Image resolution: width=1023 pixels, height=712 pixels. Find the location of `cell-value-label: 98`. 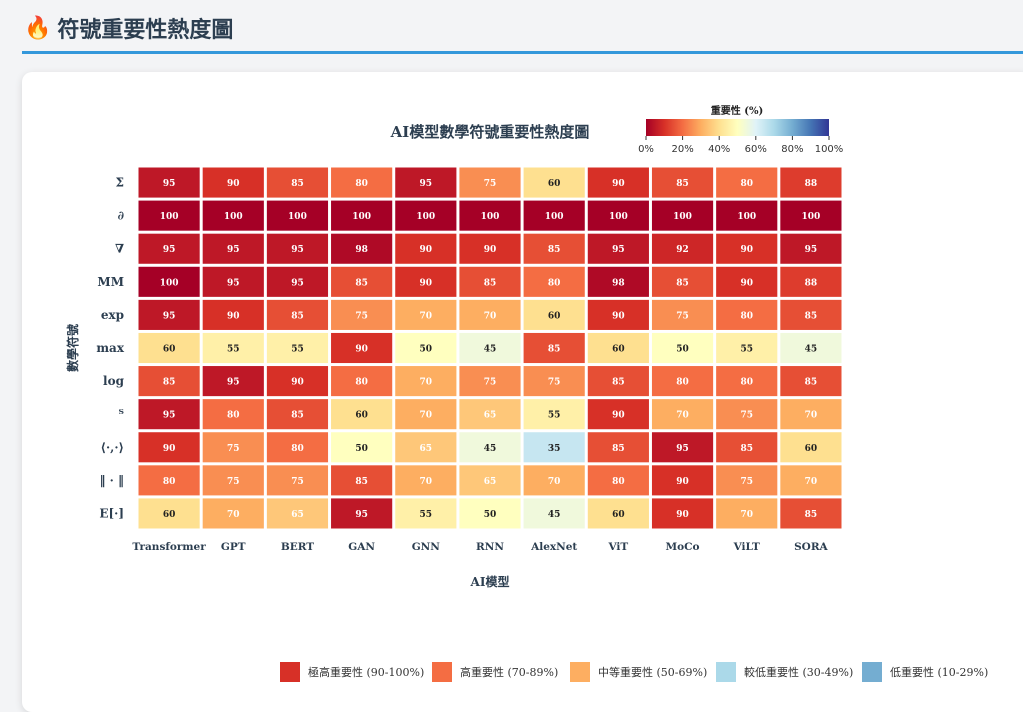

cell-value-label: 98 is located at coordinates (361, 250).